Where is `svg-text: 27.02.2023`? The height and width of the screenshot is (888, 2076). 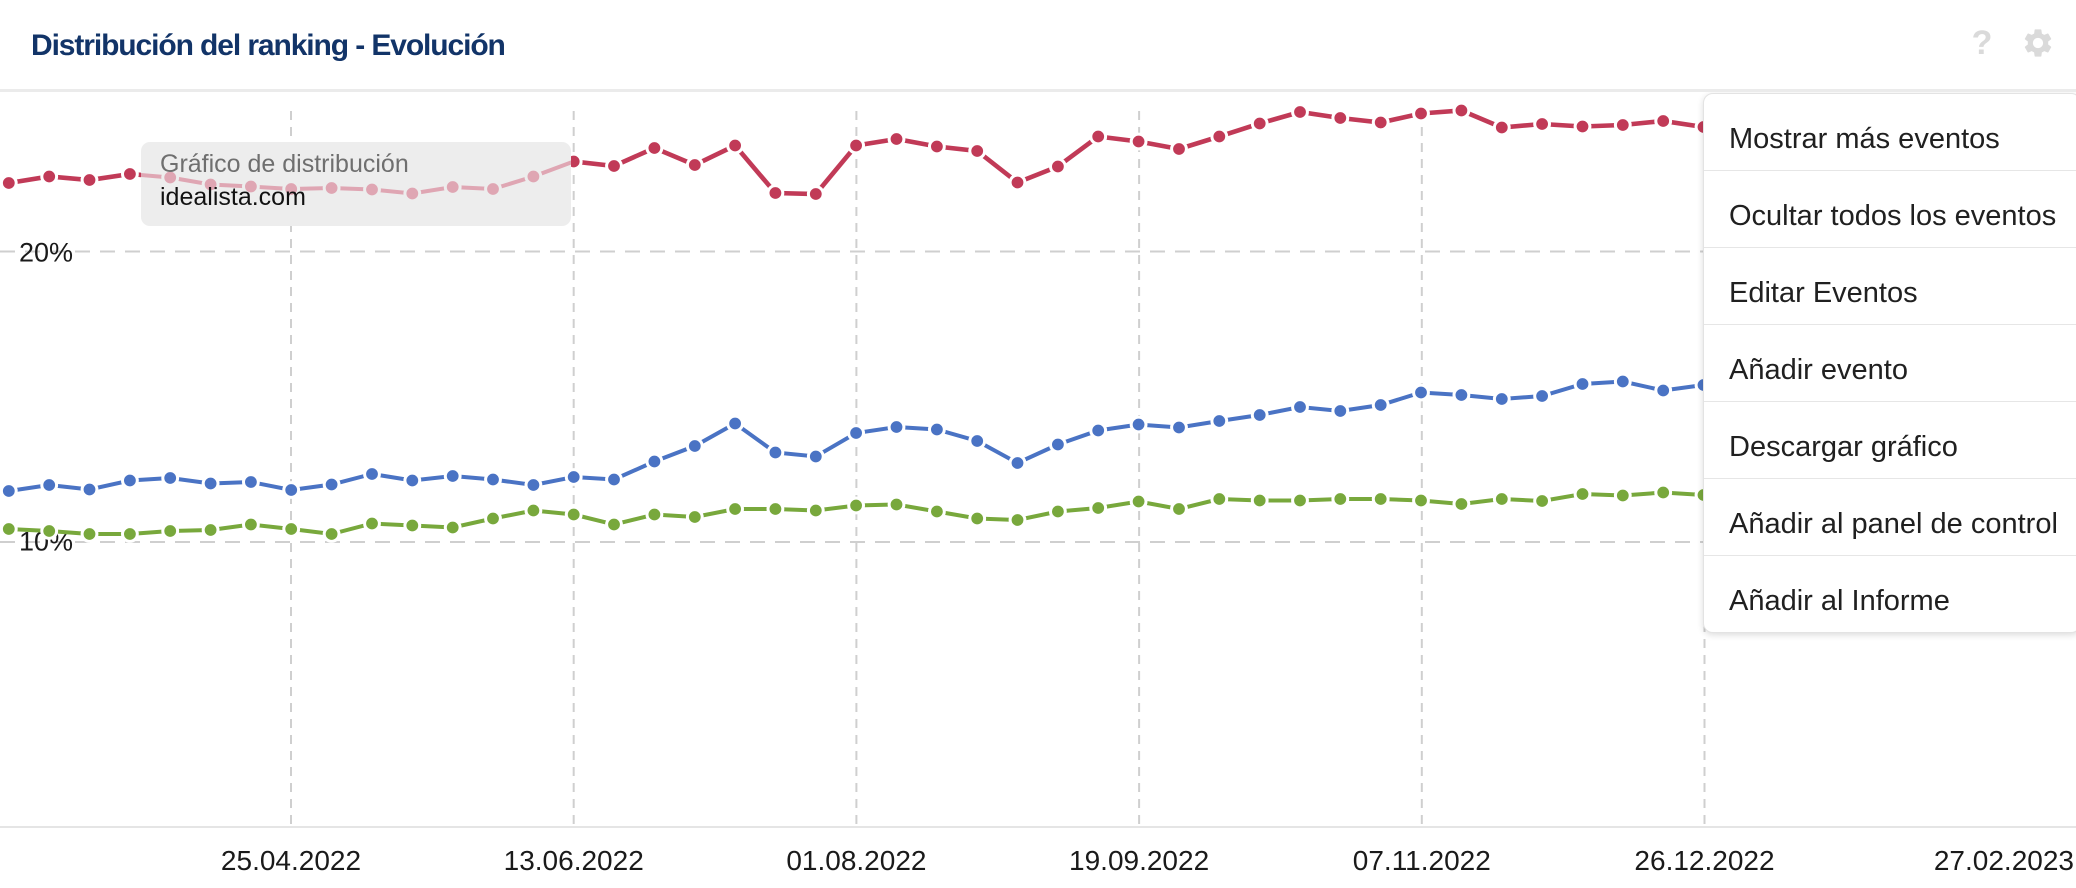 svg-text: 27.02.2023 is located at coordinates (2004, 860).